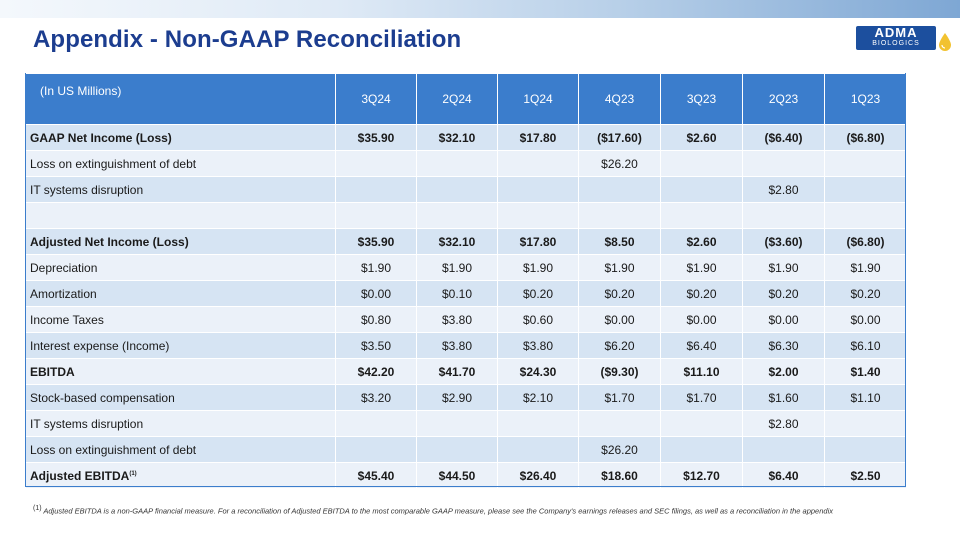 This screenshot has width=960, height=540. I want to click on row-label: IT systems disruption, so click(180, 423).